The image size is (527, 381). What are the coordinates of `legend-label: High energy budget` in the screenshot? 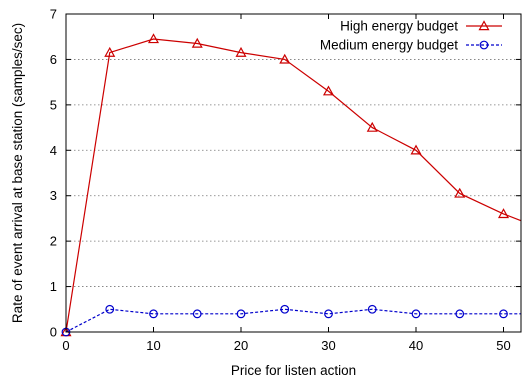 It's located at (399, 26).